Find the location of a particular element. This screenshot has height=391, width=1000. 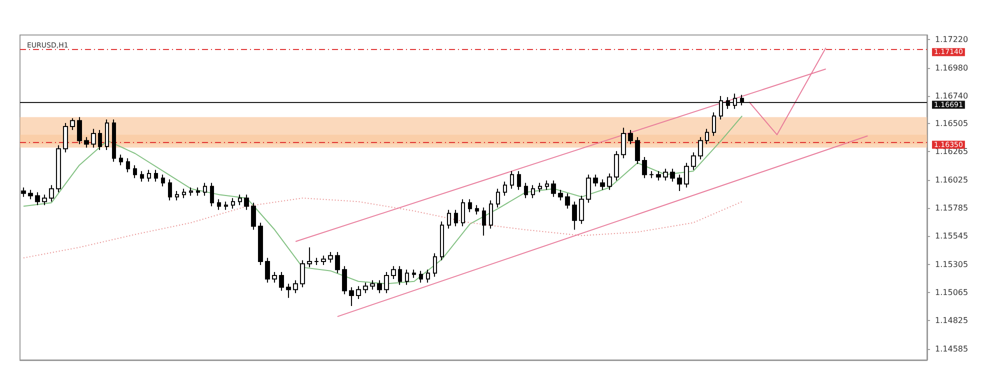

y-tick-label: 1.16025 is located at coordinates (951, 179).